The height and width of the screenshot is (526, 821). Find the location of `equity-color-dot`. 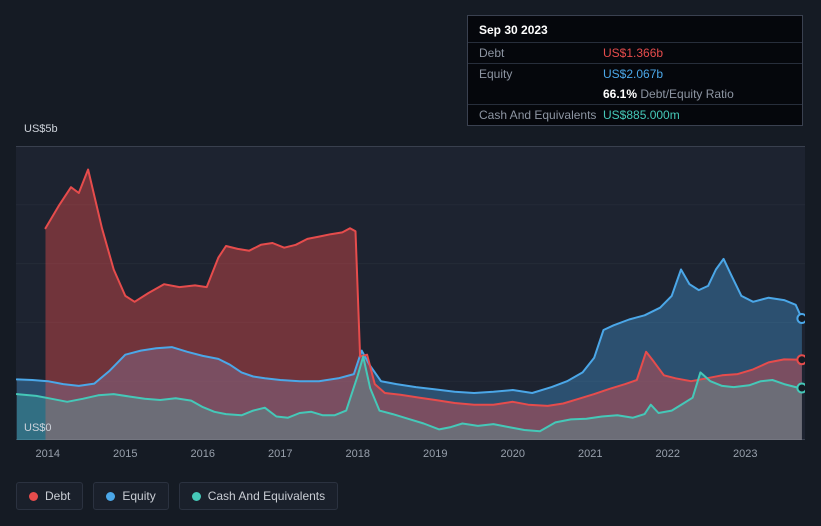

equity-color-dot is located at coordinates (111, 496).